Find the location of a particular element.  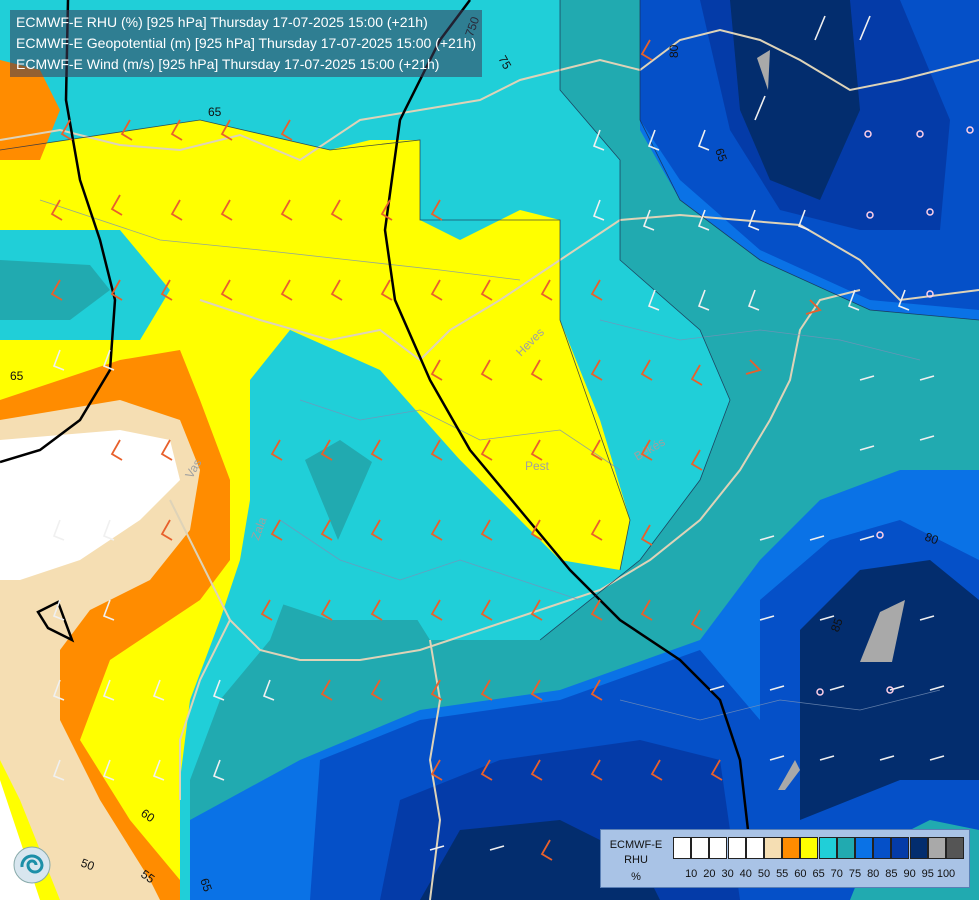

rhu-zone-95-patch-e is located at coordinates (882, 631).